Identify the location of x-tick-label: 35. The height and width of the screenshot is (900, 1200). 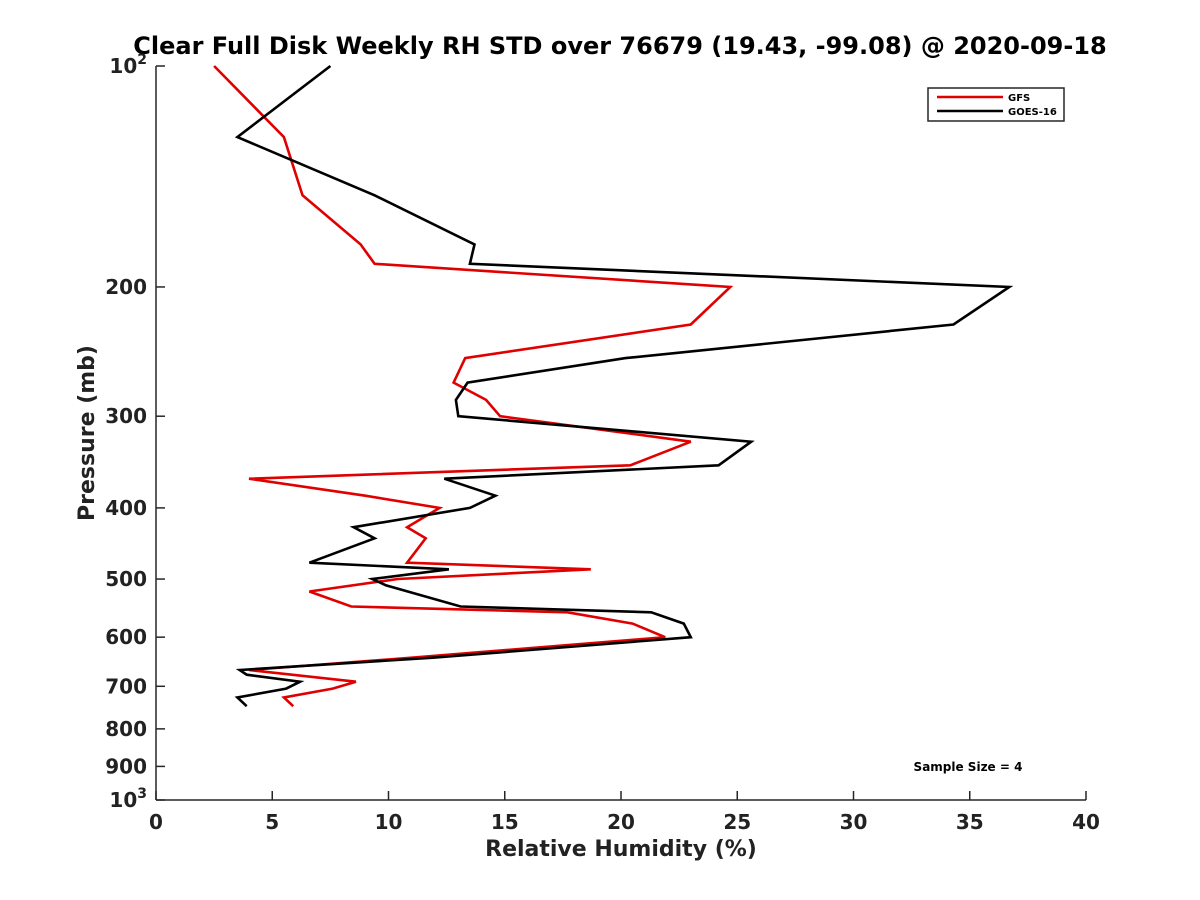
(970, 822).